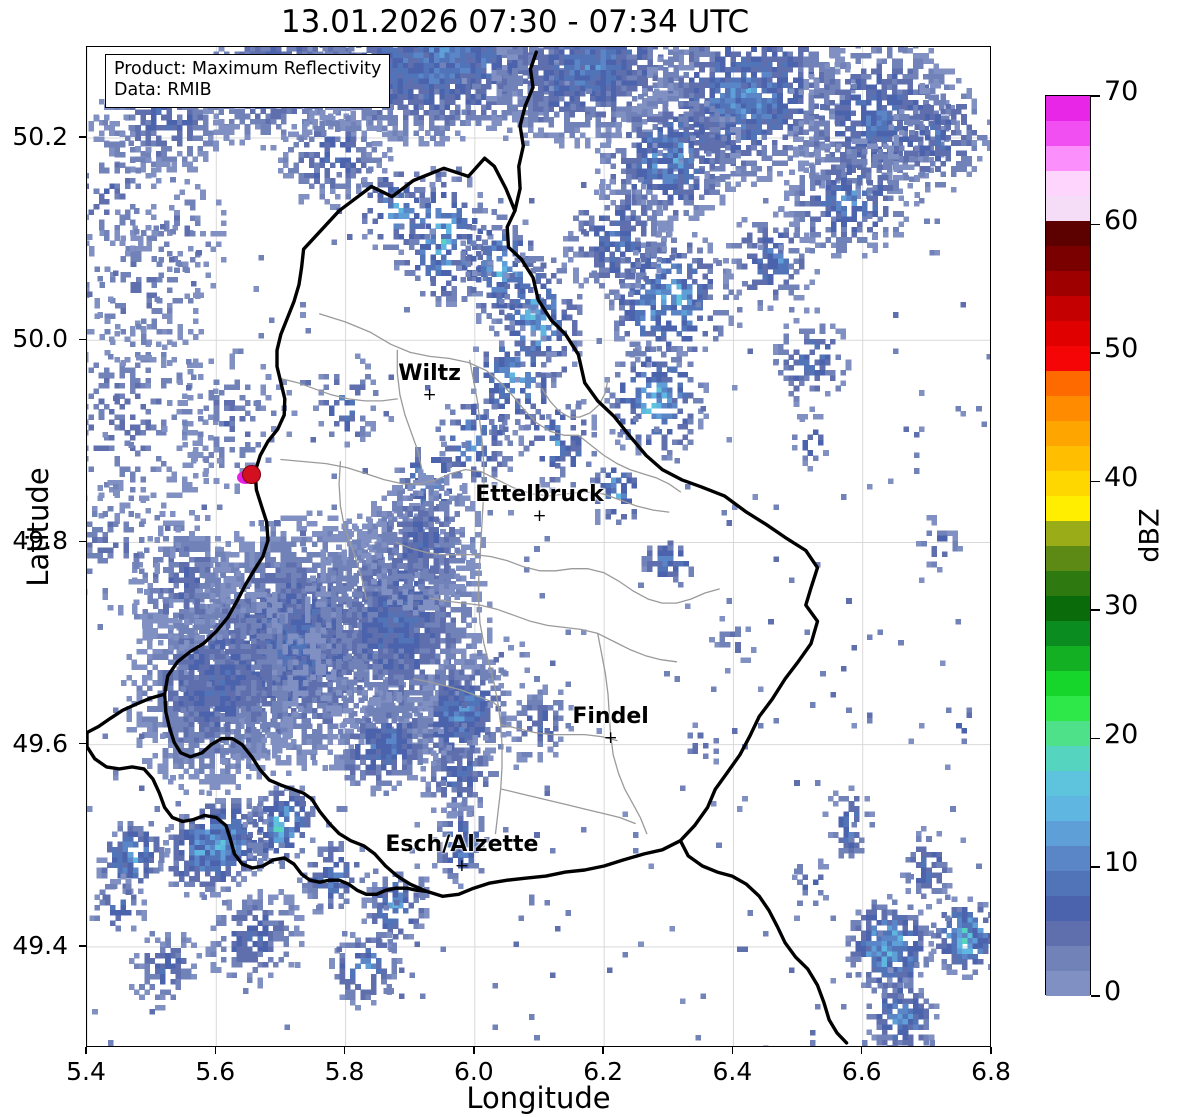  What do you see at coordinates (991, 1071) in the screenshot?
I see `x-tick-label: 6.8` at bounding box center [991, 1071].